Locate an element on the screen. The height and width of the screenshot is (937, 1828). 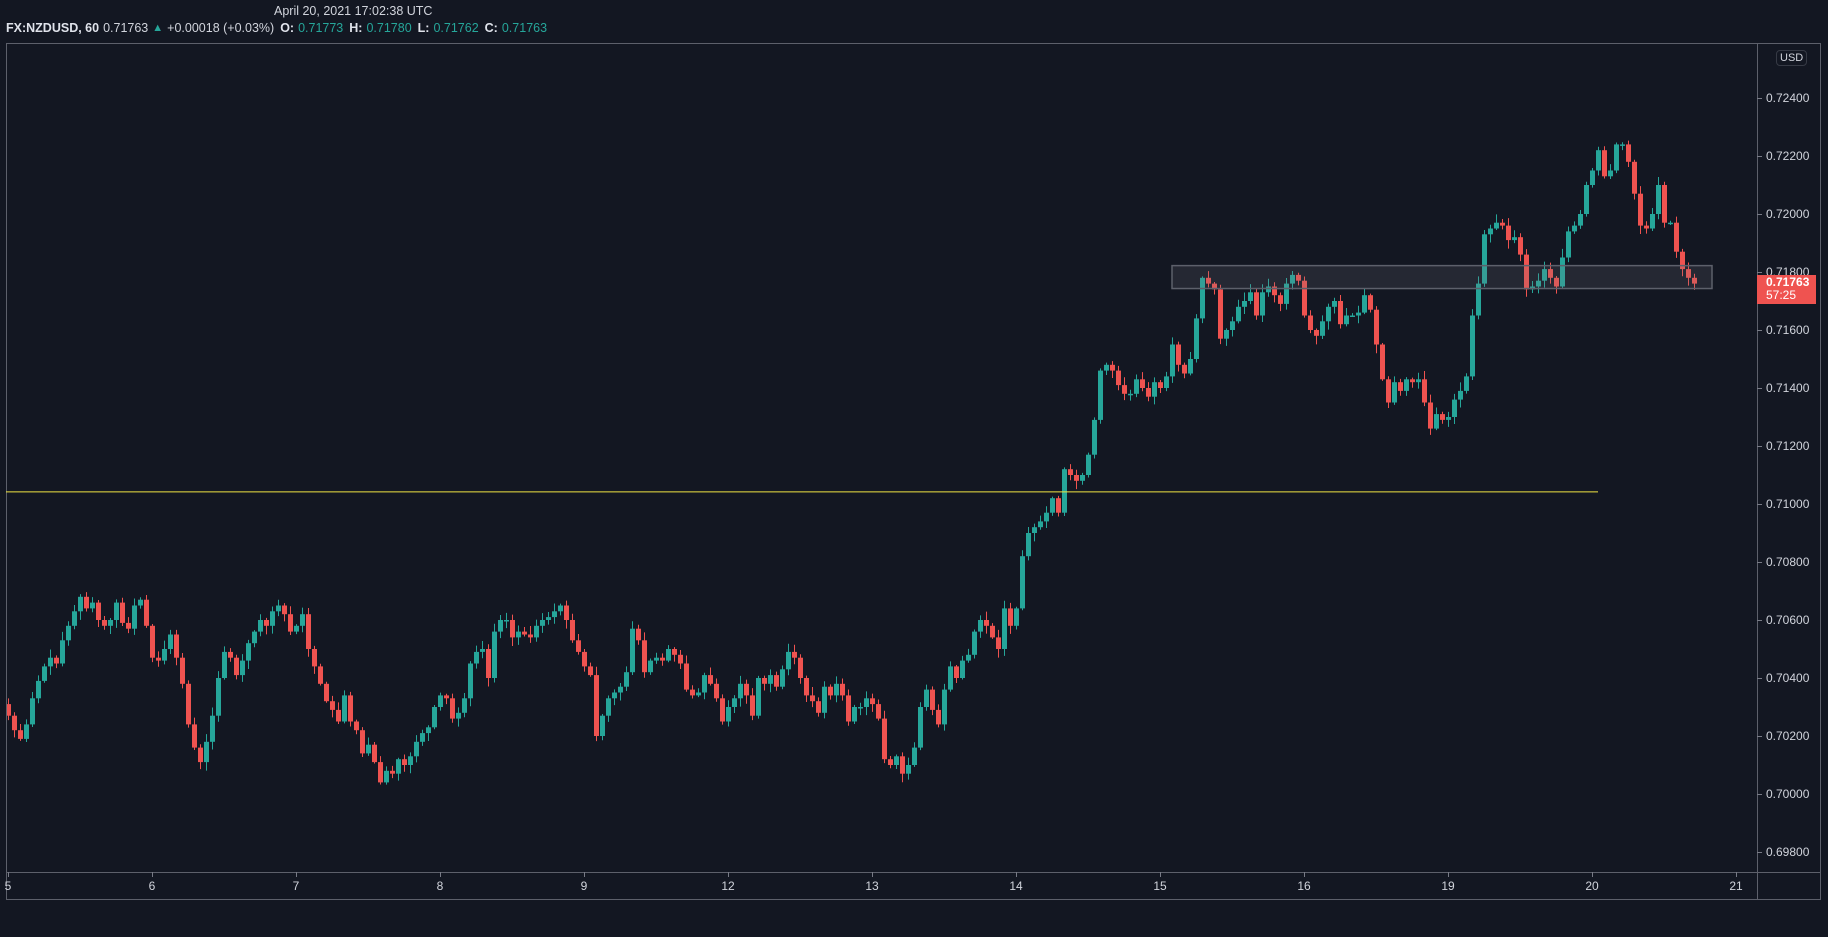
price-label: 0.69800 is located at coordinates (1788, 852).